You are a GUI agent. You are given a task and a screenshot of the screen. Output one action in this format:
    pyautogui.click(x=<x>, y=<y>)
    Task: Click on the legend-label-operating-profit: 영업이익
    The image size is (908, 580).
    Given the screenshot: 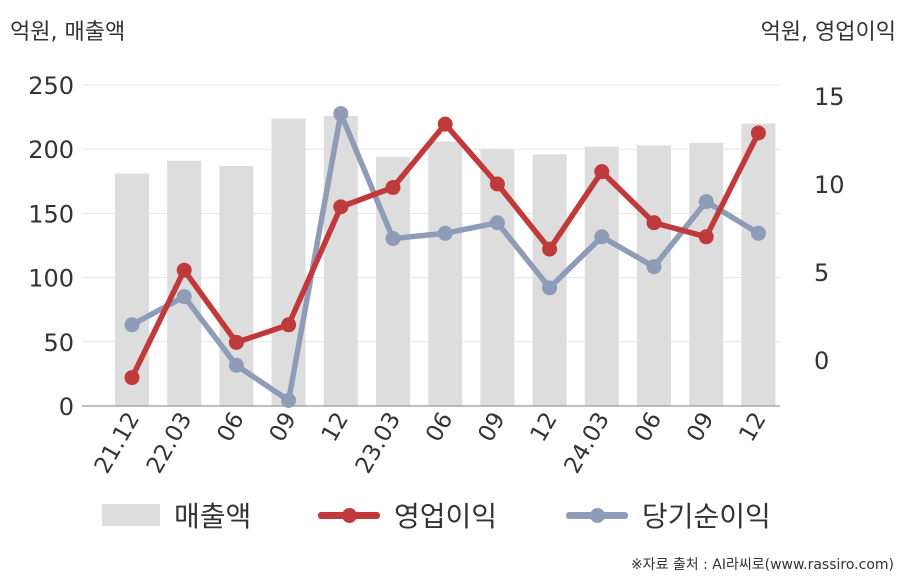 What is the action you would take?
    pyautogui.click(x=446, y=516)
    